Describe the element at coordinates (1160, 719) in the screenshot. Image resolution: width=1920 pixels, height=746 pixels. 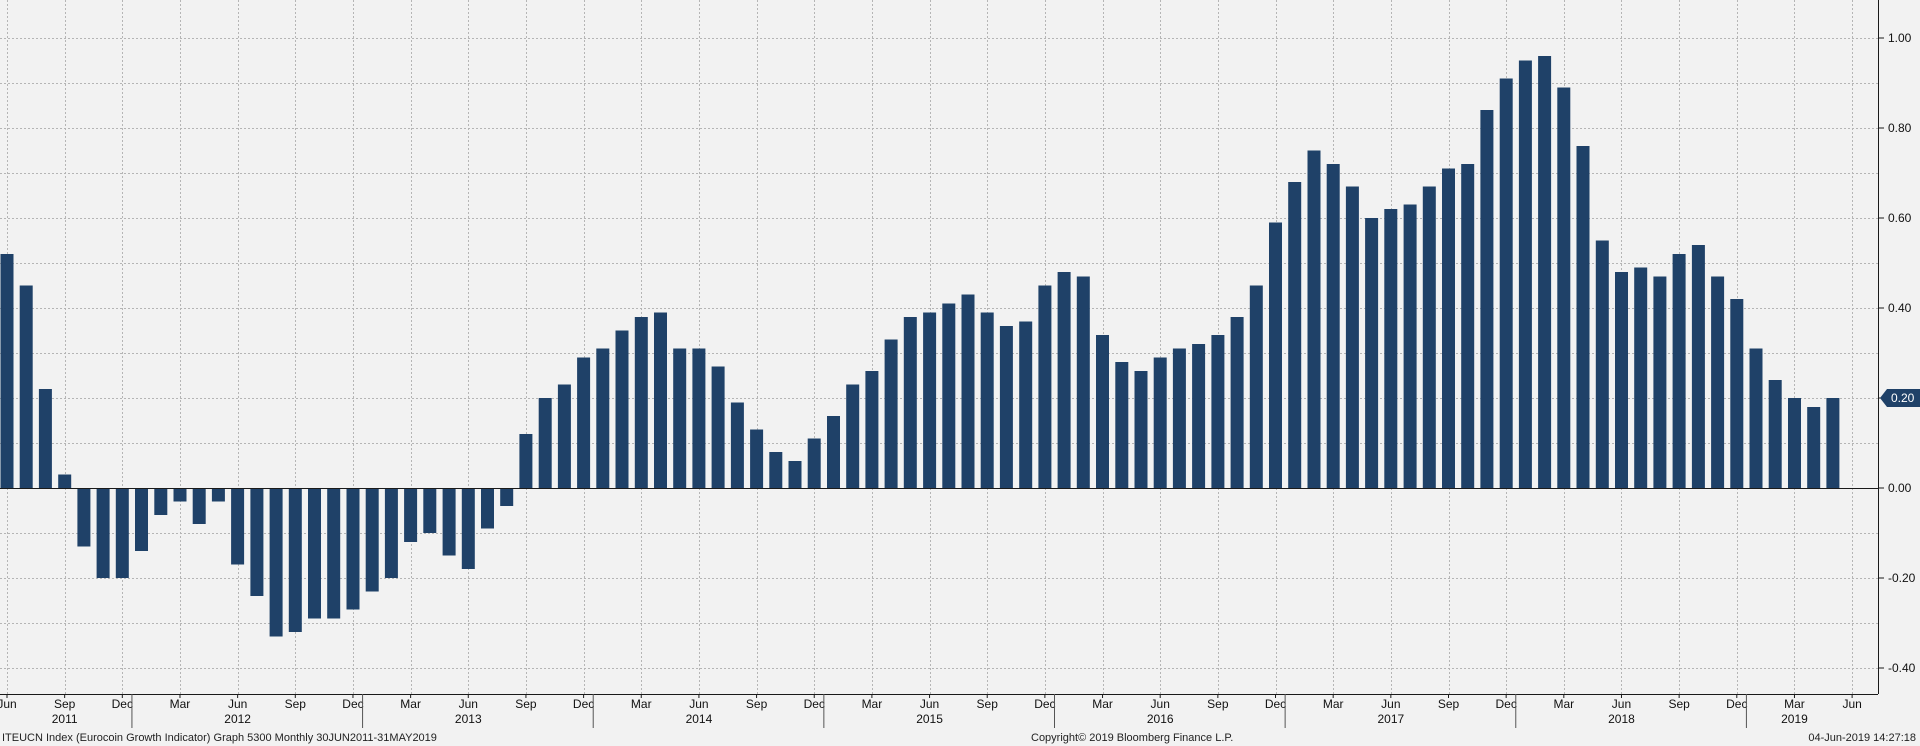
I see `x-year-label: 2016` at that location.